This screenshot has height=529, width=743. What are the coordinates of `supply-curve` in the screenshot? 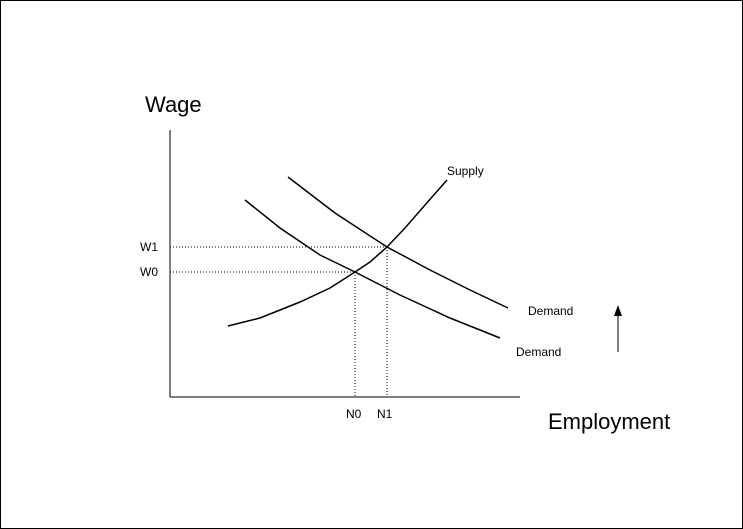 It's located at (337, 253).